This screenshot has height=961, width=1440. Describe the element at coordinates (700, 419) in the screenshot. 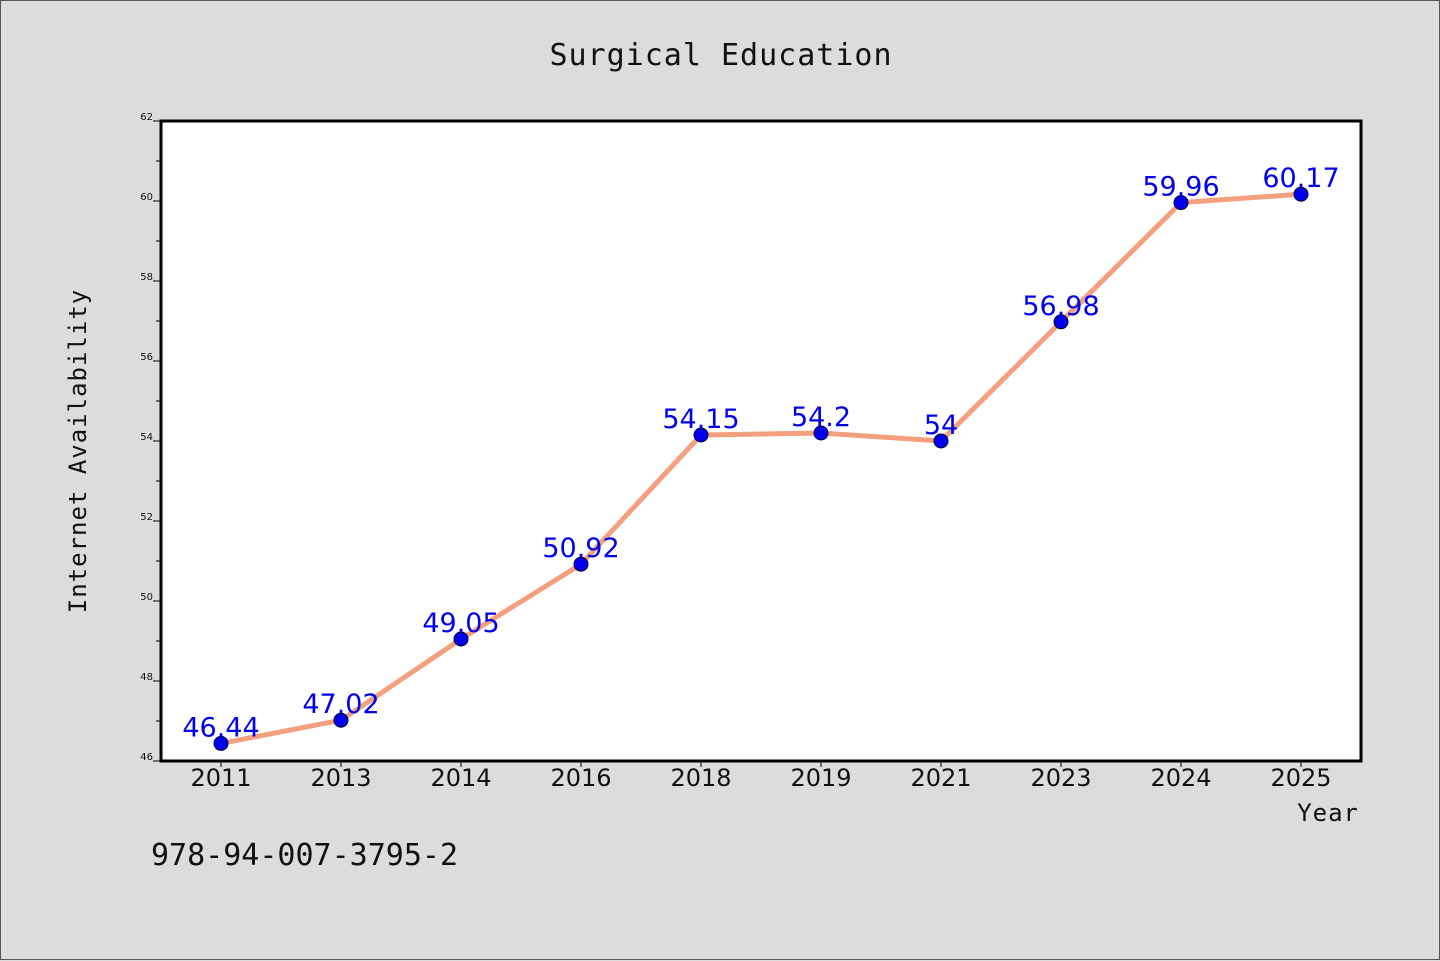

I see `data-label: 54.15` at that location.